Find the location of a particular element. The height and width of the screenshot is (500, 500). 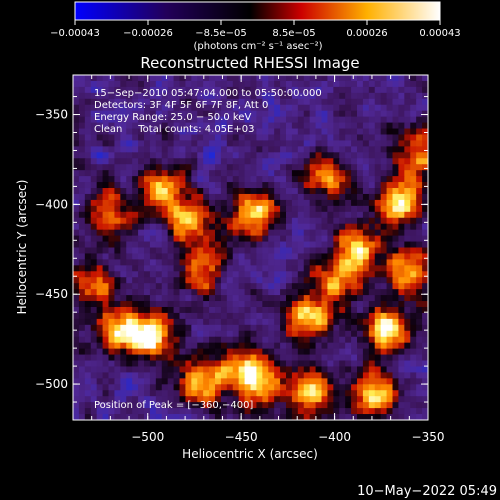

x-tick-label: −450 is located at coordinates (241, 437).